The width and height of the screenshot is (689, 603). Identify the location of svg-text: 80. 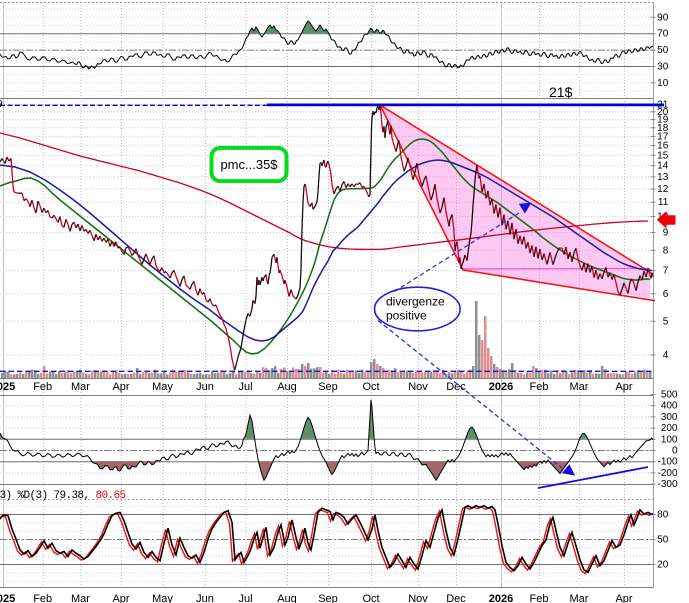
(663, 515).